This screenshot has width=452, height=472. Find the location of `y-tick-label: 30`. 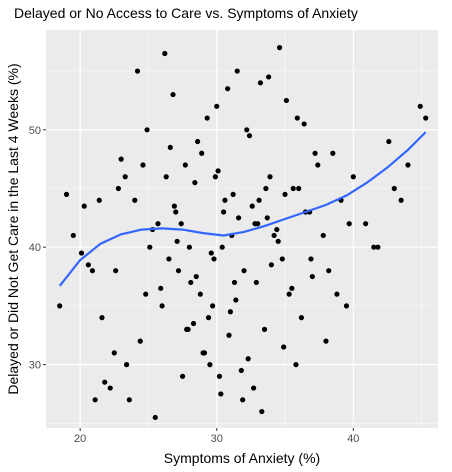

y-tick-label: 30 is located at coordinates (35, 366).